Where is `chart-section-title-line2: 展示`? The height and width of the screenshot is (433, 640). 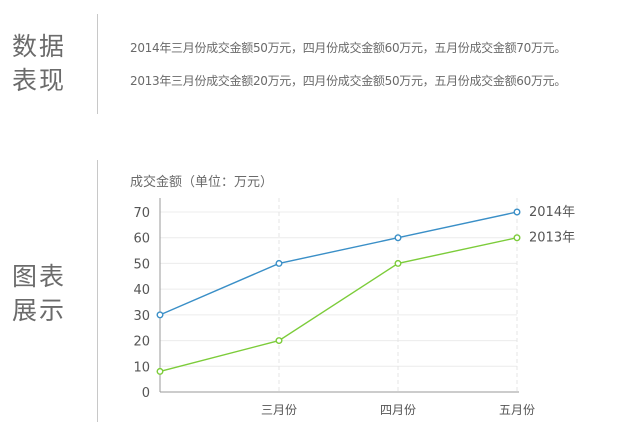 chart-section-title-line2: 展示 is located at coordinates (39, 310).